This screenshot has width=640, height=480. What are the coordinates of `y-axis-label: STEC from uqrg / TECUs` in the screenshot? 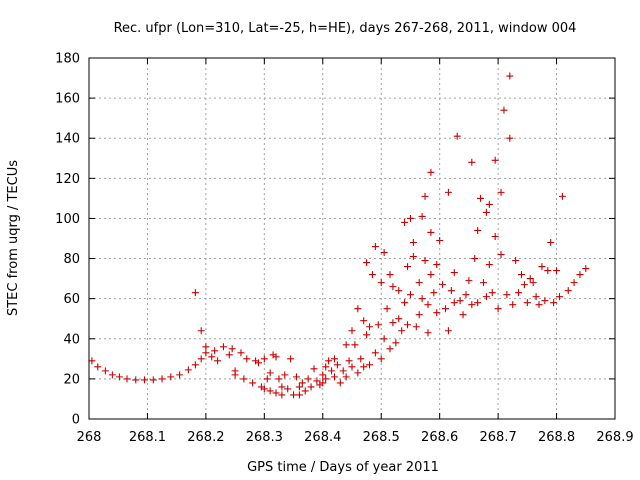 It's located at (13, 238).